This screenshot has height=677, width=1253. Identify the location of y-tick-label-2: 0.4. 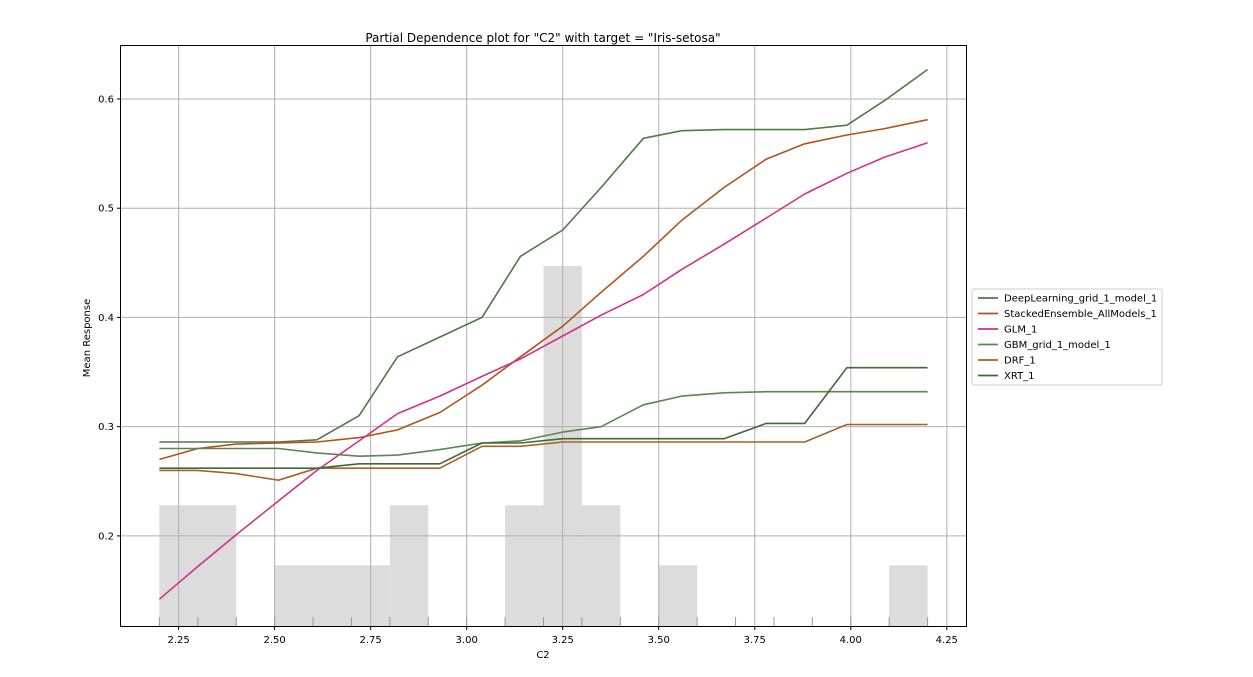
(106, 318).